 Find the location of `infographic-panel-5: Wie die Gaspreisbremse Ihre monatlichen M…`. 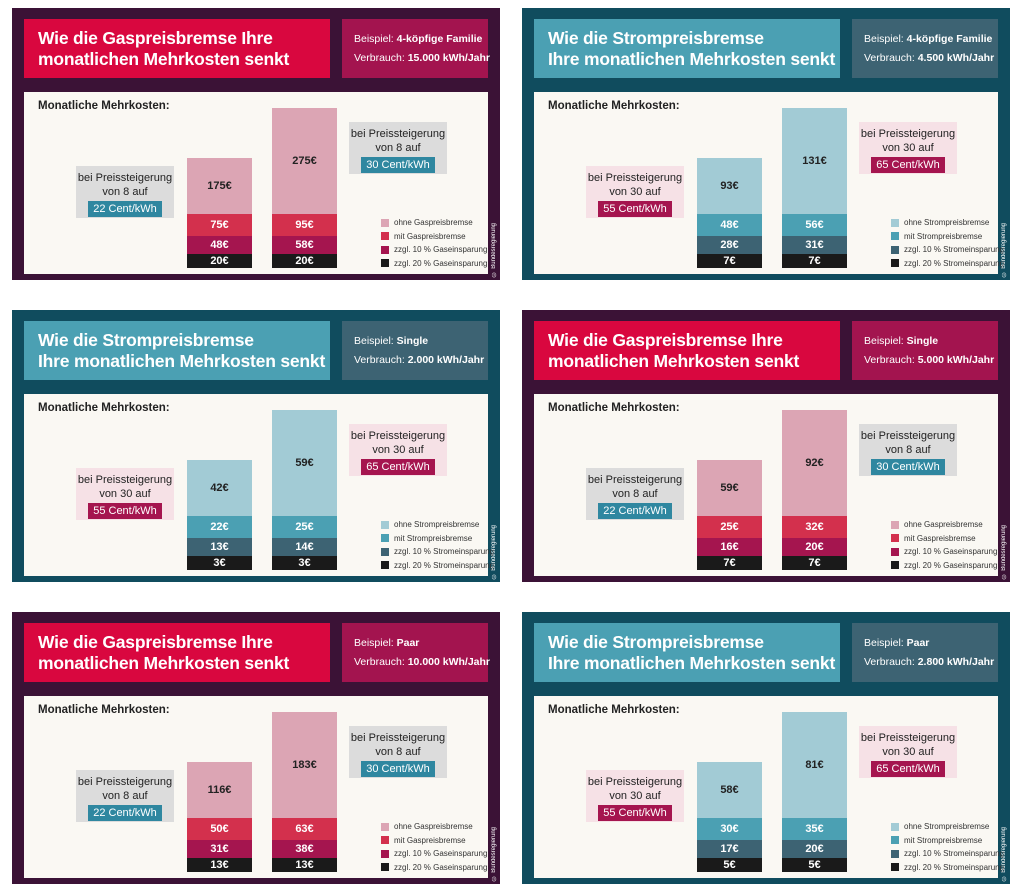

infographic-panel-5: Wie die Gaspreisbremse Ihre monatlichen M… is located at coordinates (256, 748).